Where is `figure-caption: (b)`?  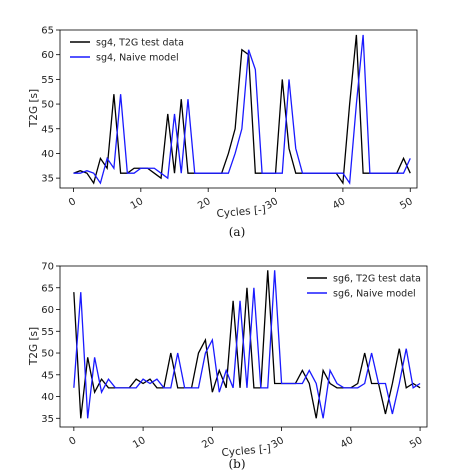
figure-caption: (b) is located at coordinates (236, 464).